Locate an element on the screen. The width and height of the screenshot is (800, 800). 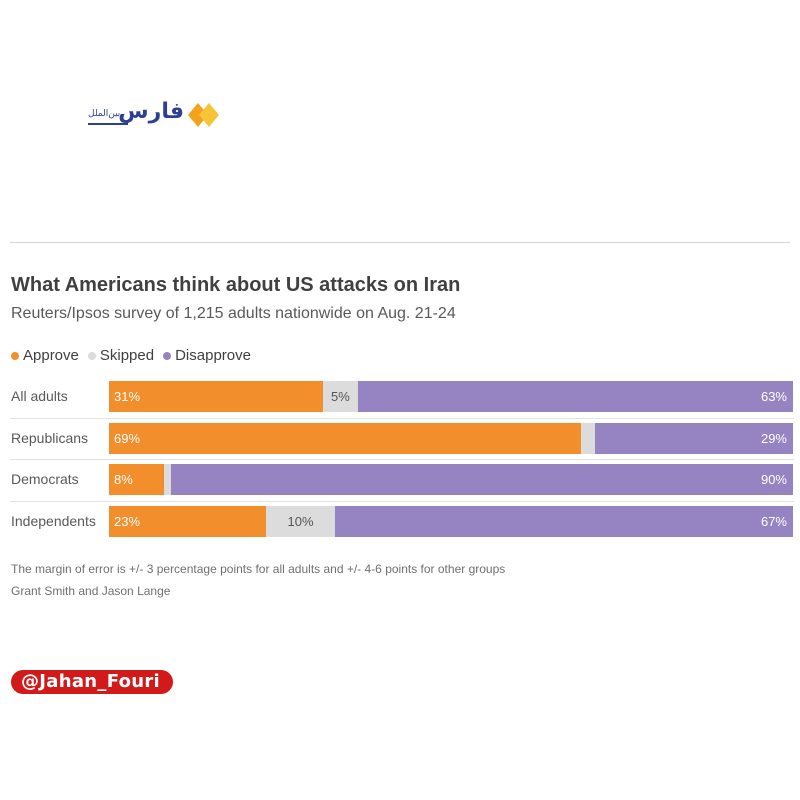
data-label-republicans-approve: 69% is located at coordinates (127, 438).